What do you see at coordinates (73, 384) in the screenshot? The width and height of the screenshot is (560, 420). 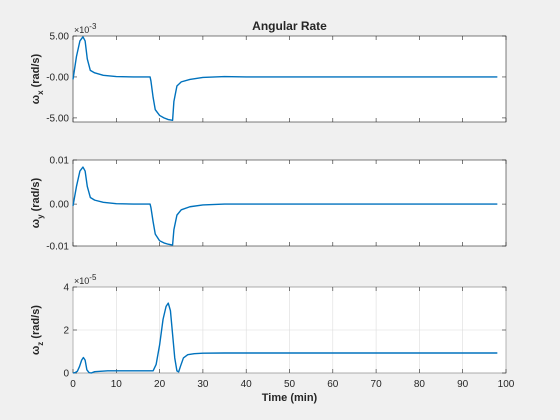 I see `x-tick-label: 0` at bounding box center [73, 384].